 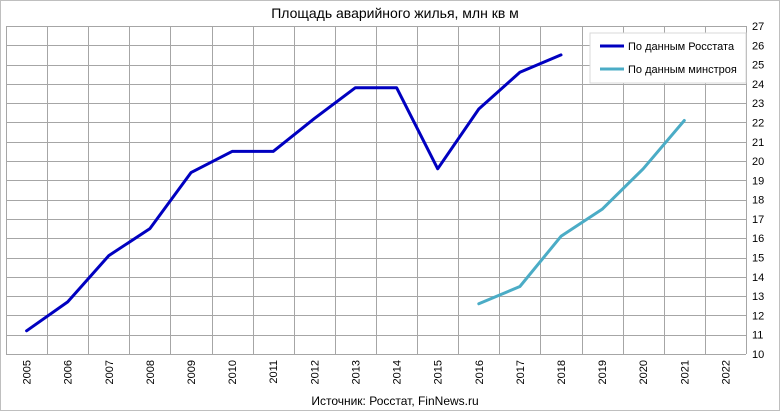 I want to click on x-tick-label: 2012, so click(x=315, y=372).